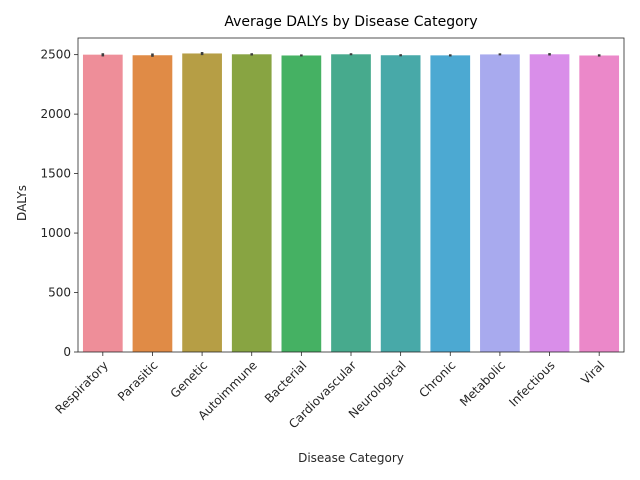 The height and width of the screenshot is (480, 640). What do you see at coordinates (202, 202) in the screenshot?
I see `bar-genetic` at bounding box center [202, 202].